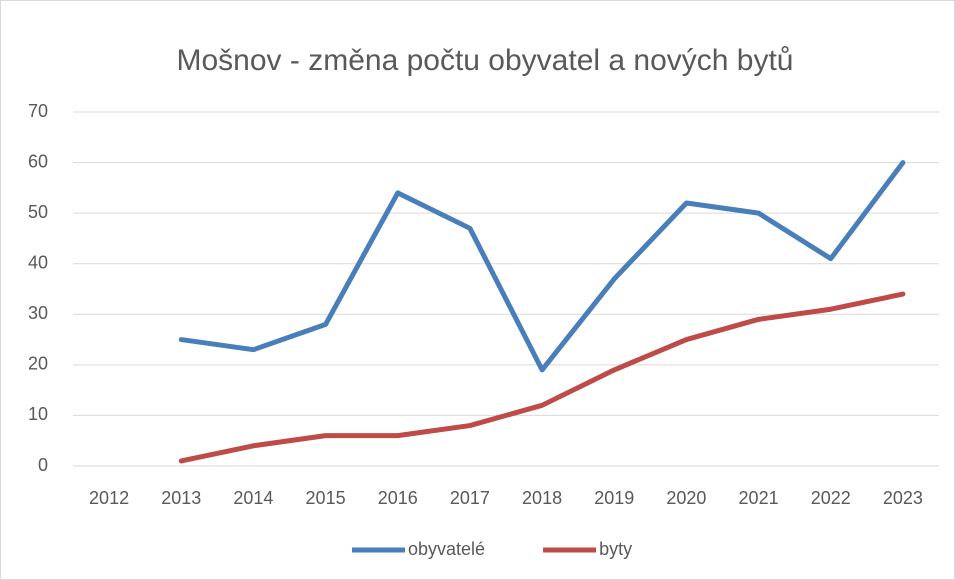 The height and width of the screenshot is (580, 955). What do you see at coordinates (903, 498) in the screenshot?
I see `x-tick-label: 2023` at bounding box center [903, 498].